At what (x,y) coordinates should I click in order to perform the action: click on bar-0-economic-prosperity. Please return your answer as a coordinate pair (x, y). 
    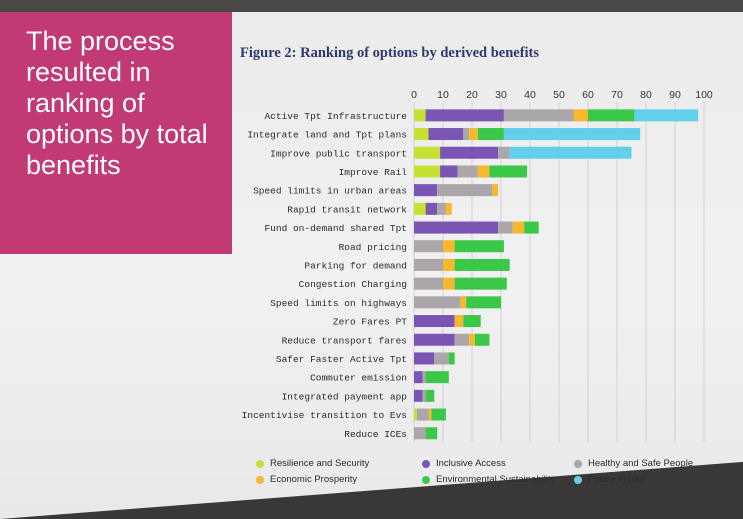
    Looking at the image, I should click on (580, 115).